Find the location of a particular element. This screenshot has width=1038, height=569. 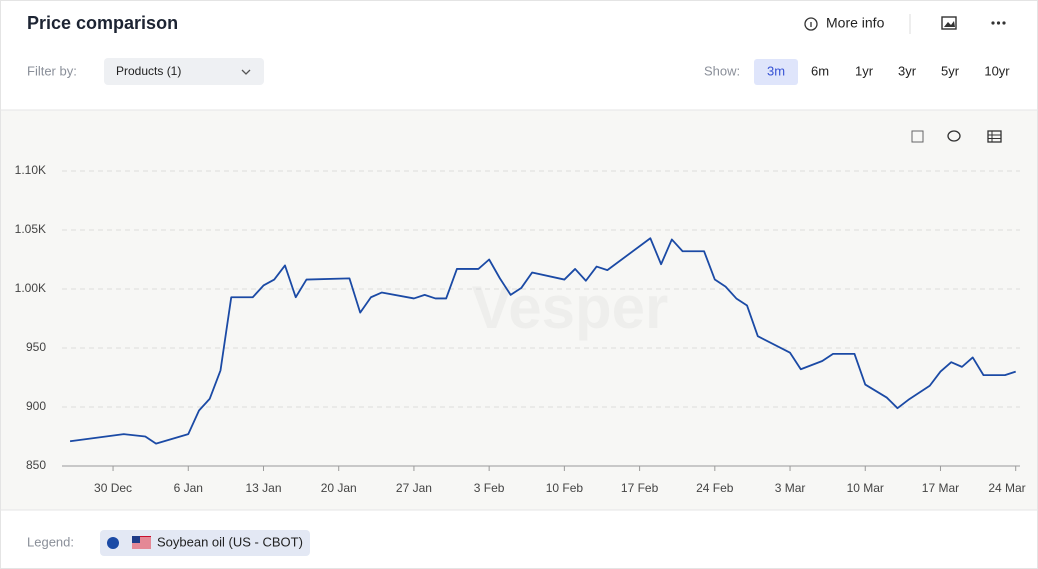

range-button: 3m is located at coordinates (776, 70).